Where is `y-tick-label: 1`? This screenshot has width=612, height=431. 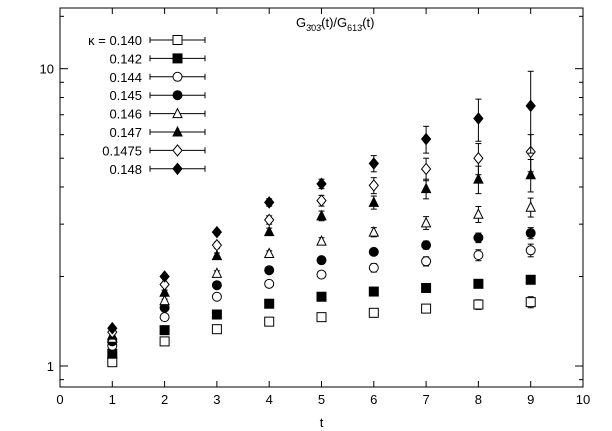
y-tick-label: 1 is located at coordinates (50, 366).